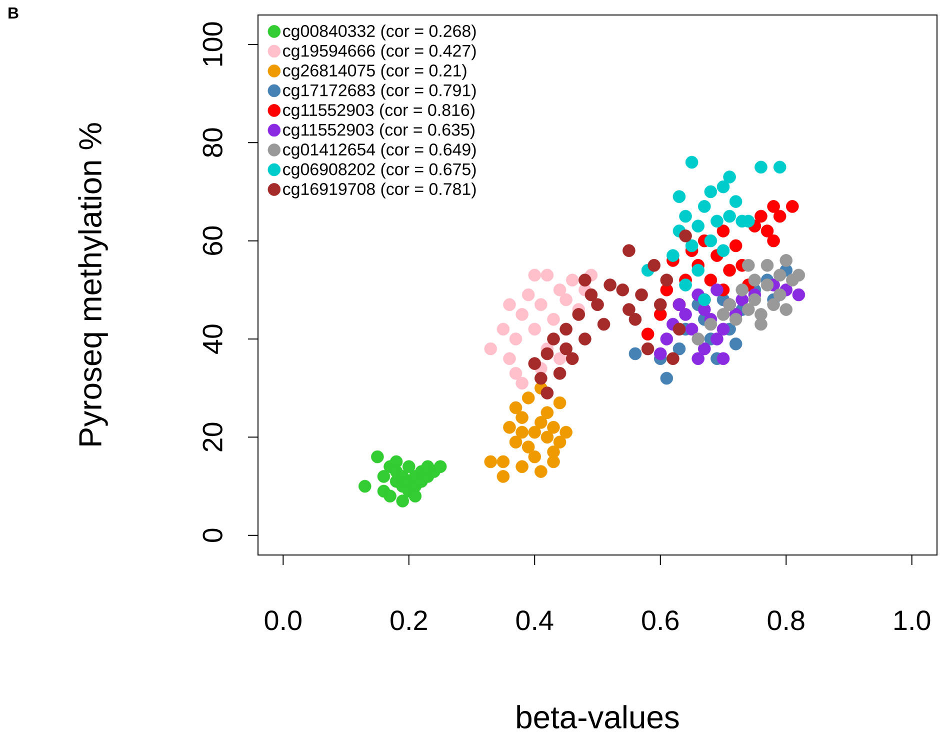  I want to click on legend-label: cg01412654 (cor = 0.649), so click(379, 151).